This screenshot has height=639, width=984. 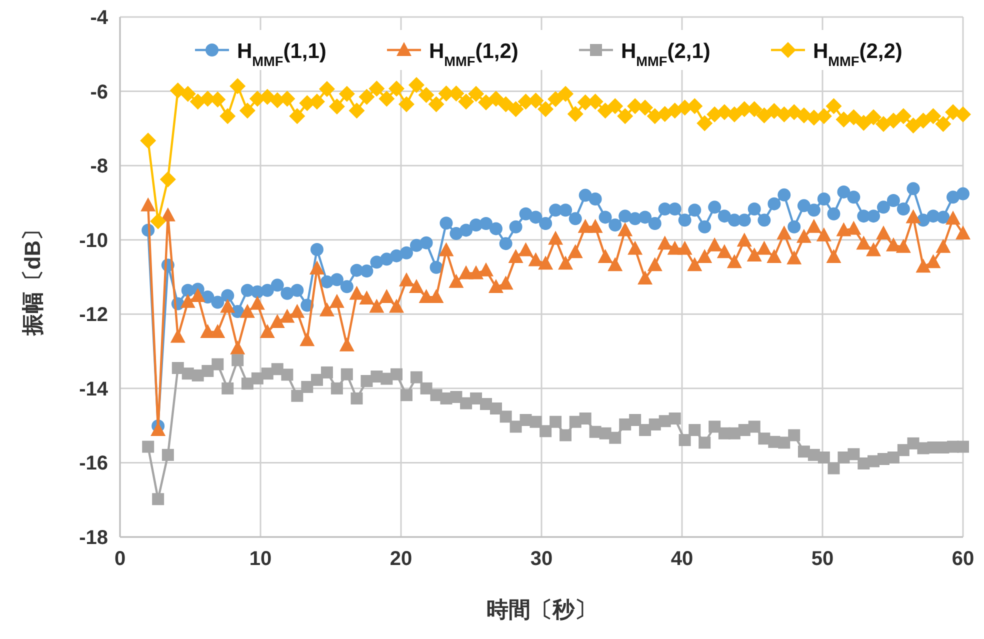 I want to click on x-tick-label: 60, so click(x=963, y=559).